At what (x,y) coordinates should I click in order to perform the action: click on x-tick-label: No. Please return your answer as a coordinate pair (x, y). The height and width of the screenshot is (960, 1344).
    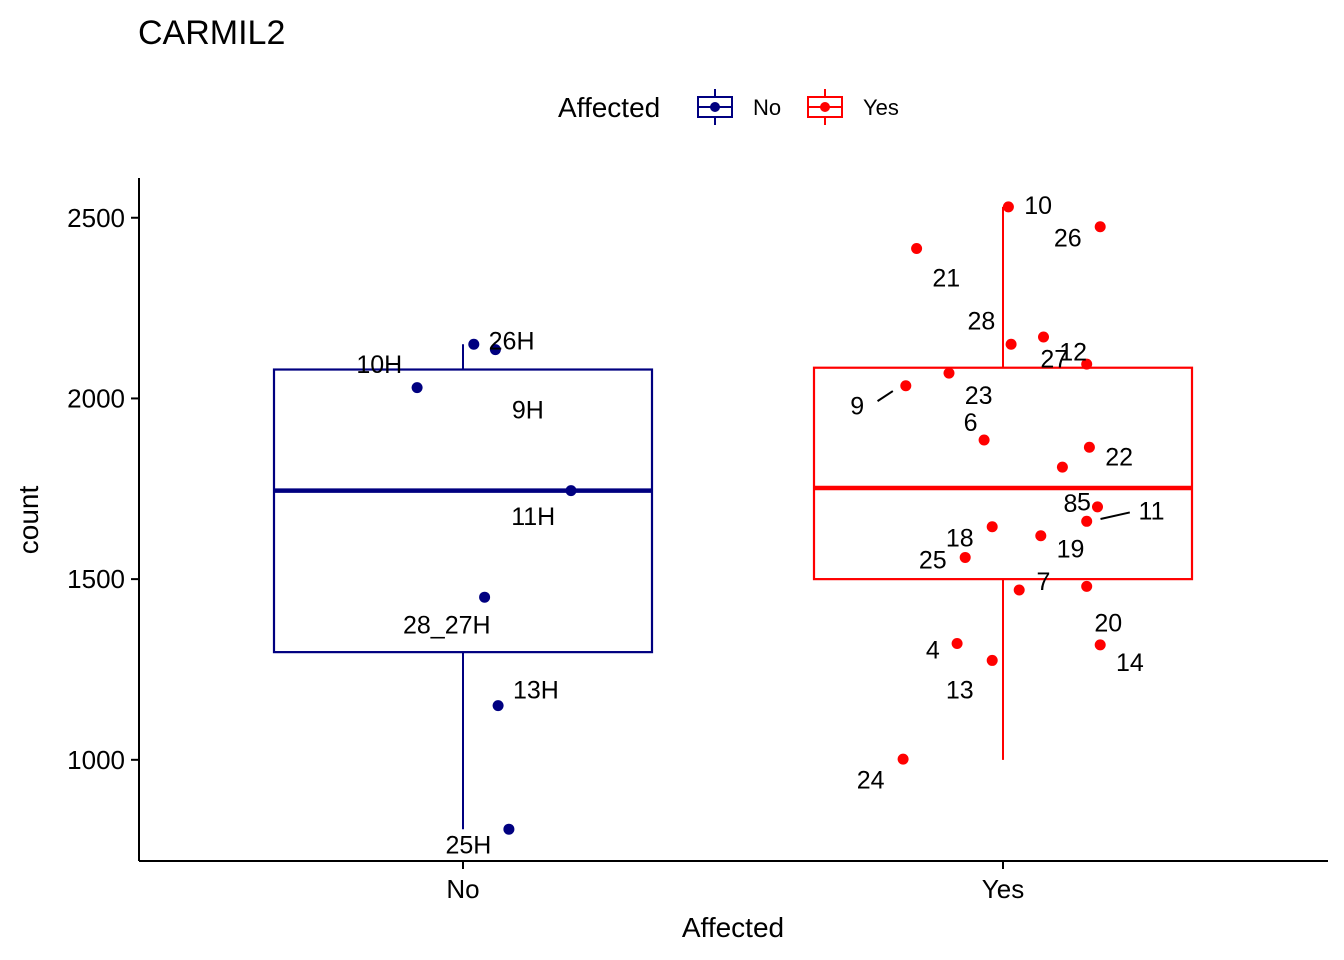
    Looking at the image, I should click on (462, 889).